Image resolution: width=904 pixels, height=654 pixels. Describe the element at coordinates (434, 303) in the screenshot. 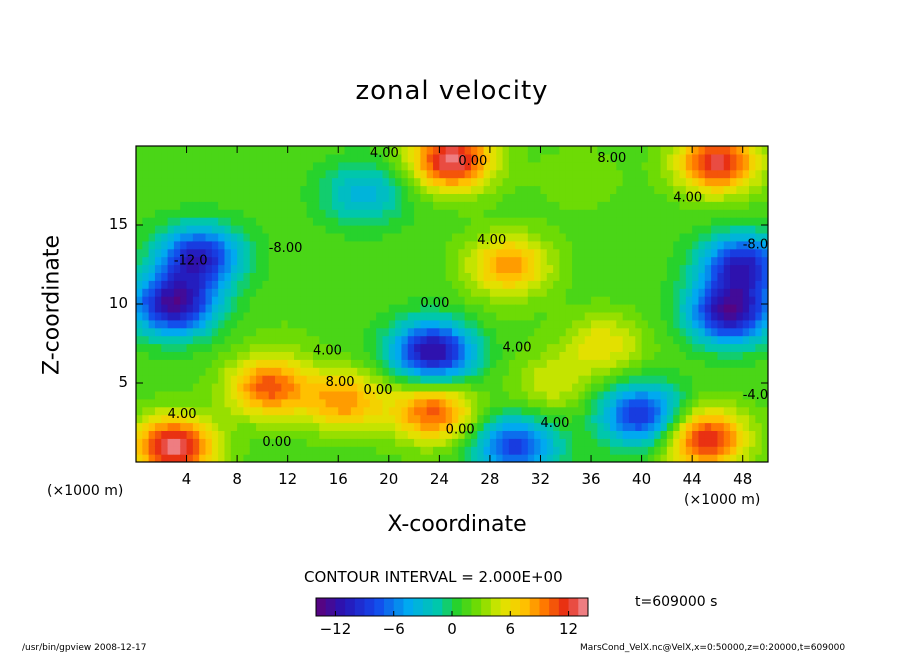

I see `contour-label: 0.00` at that location.